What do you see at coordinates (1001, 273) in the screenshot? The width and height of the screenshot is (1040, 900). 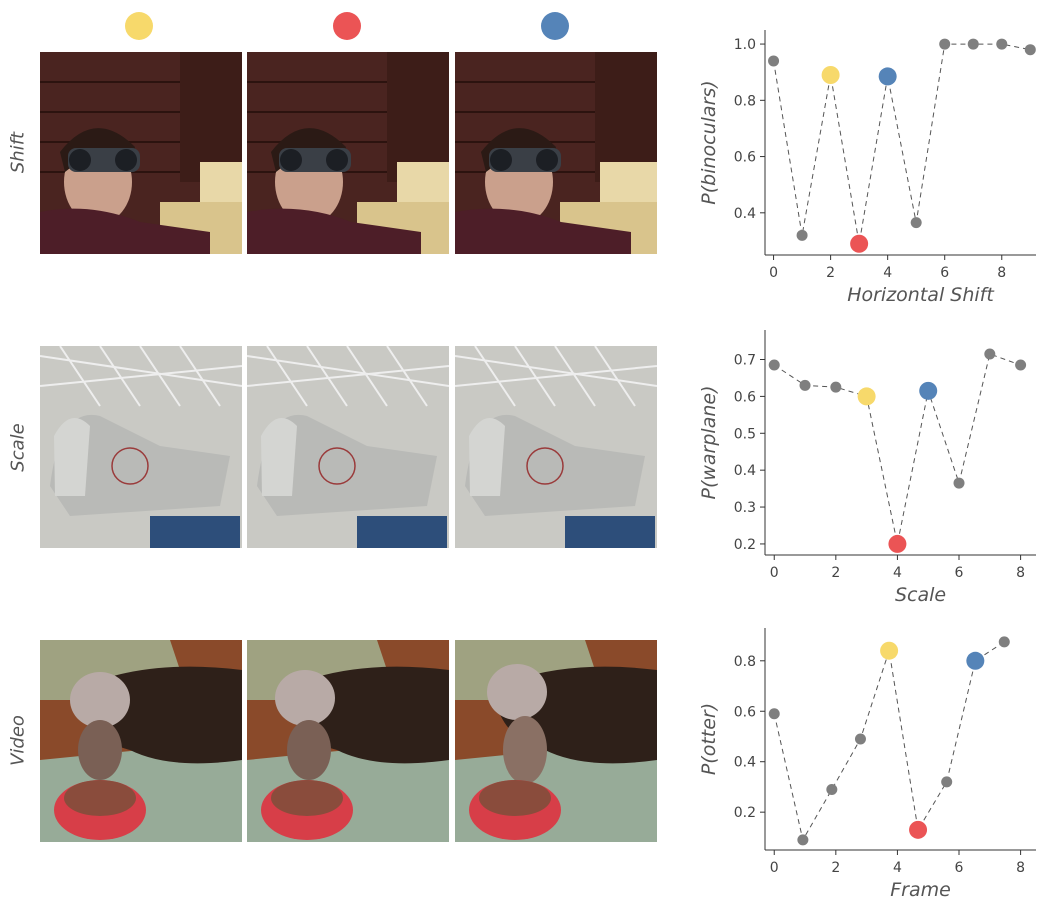 I see `x-tick-label-0-4: 8` at bounding box center [1001, 273].